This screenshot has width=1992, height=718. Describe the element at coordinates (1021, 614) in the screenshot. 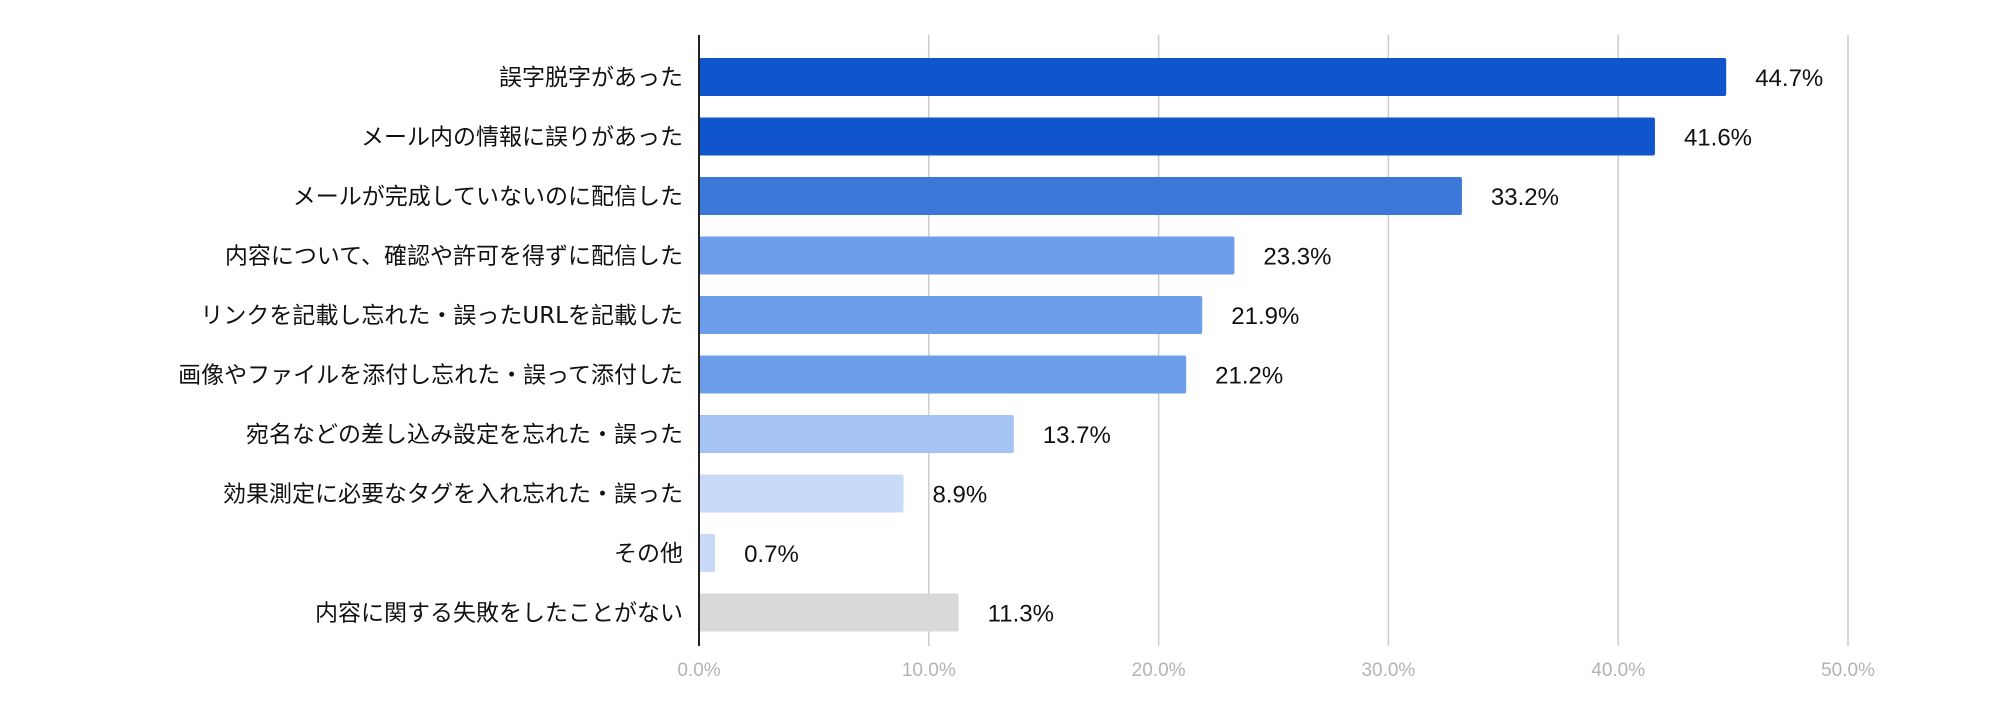

I see `data-label: 11.3%` at that location.